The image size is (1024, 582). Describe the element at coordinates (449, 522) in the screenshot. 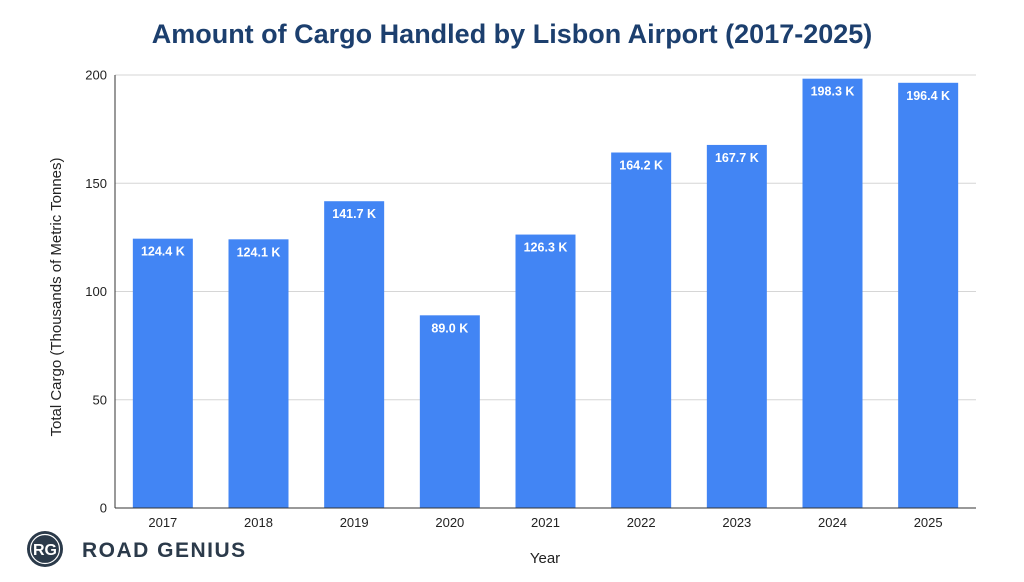

I see `x-tick-label: 2020` at that location.